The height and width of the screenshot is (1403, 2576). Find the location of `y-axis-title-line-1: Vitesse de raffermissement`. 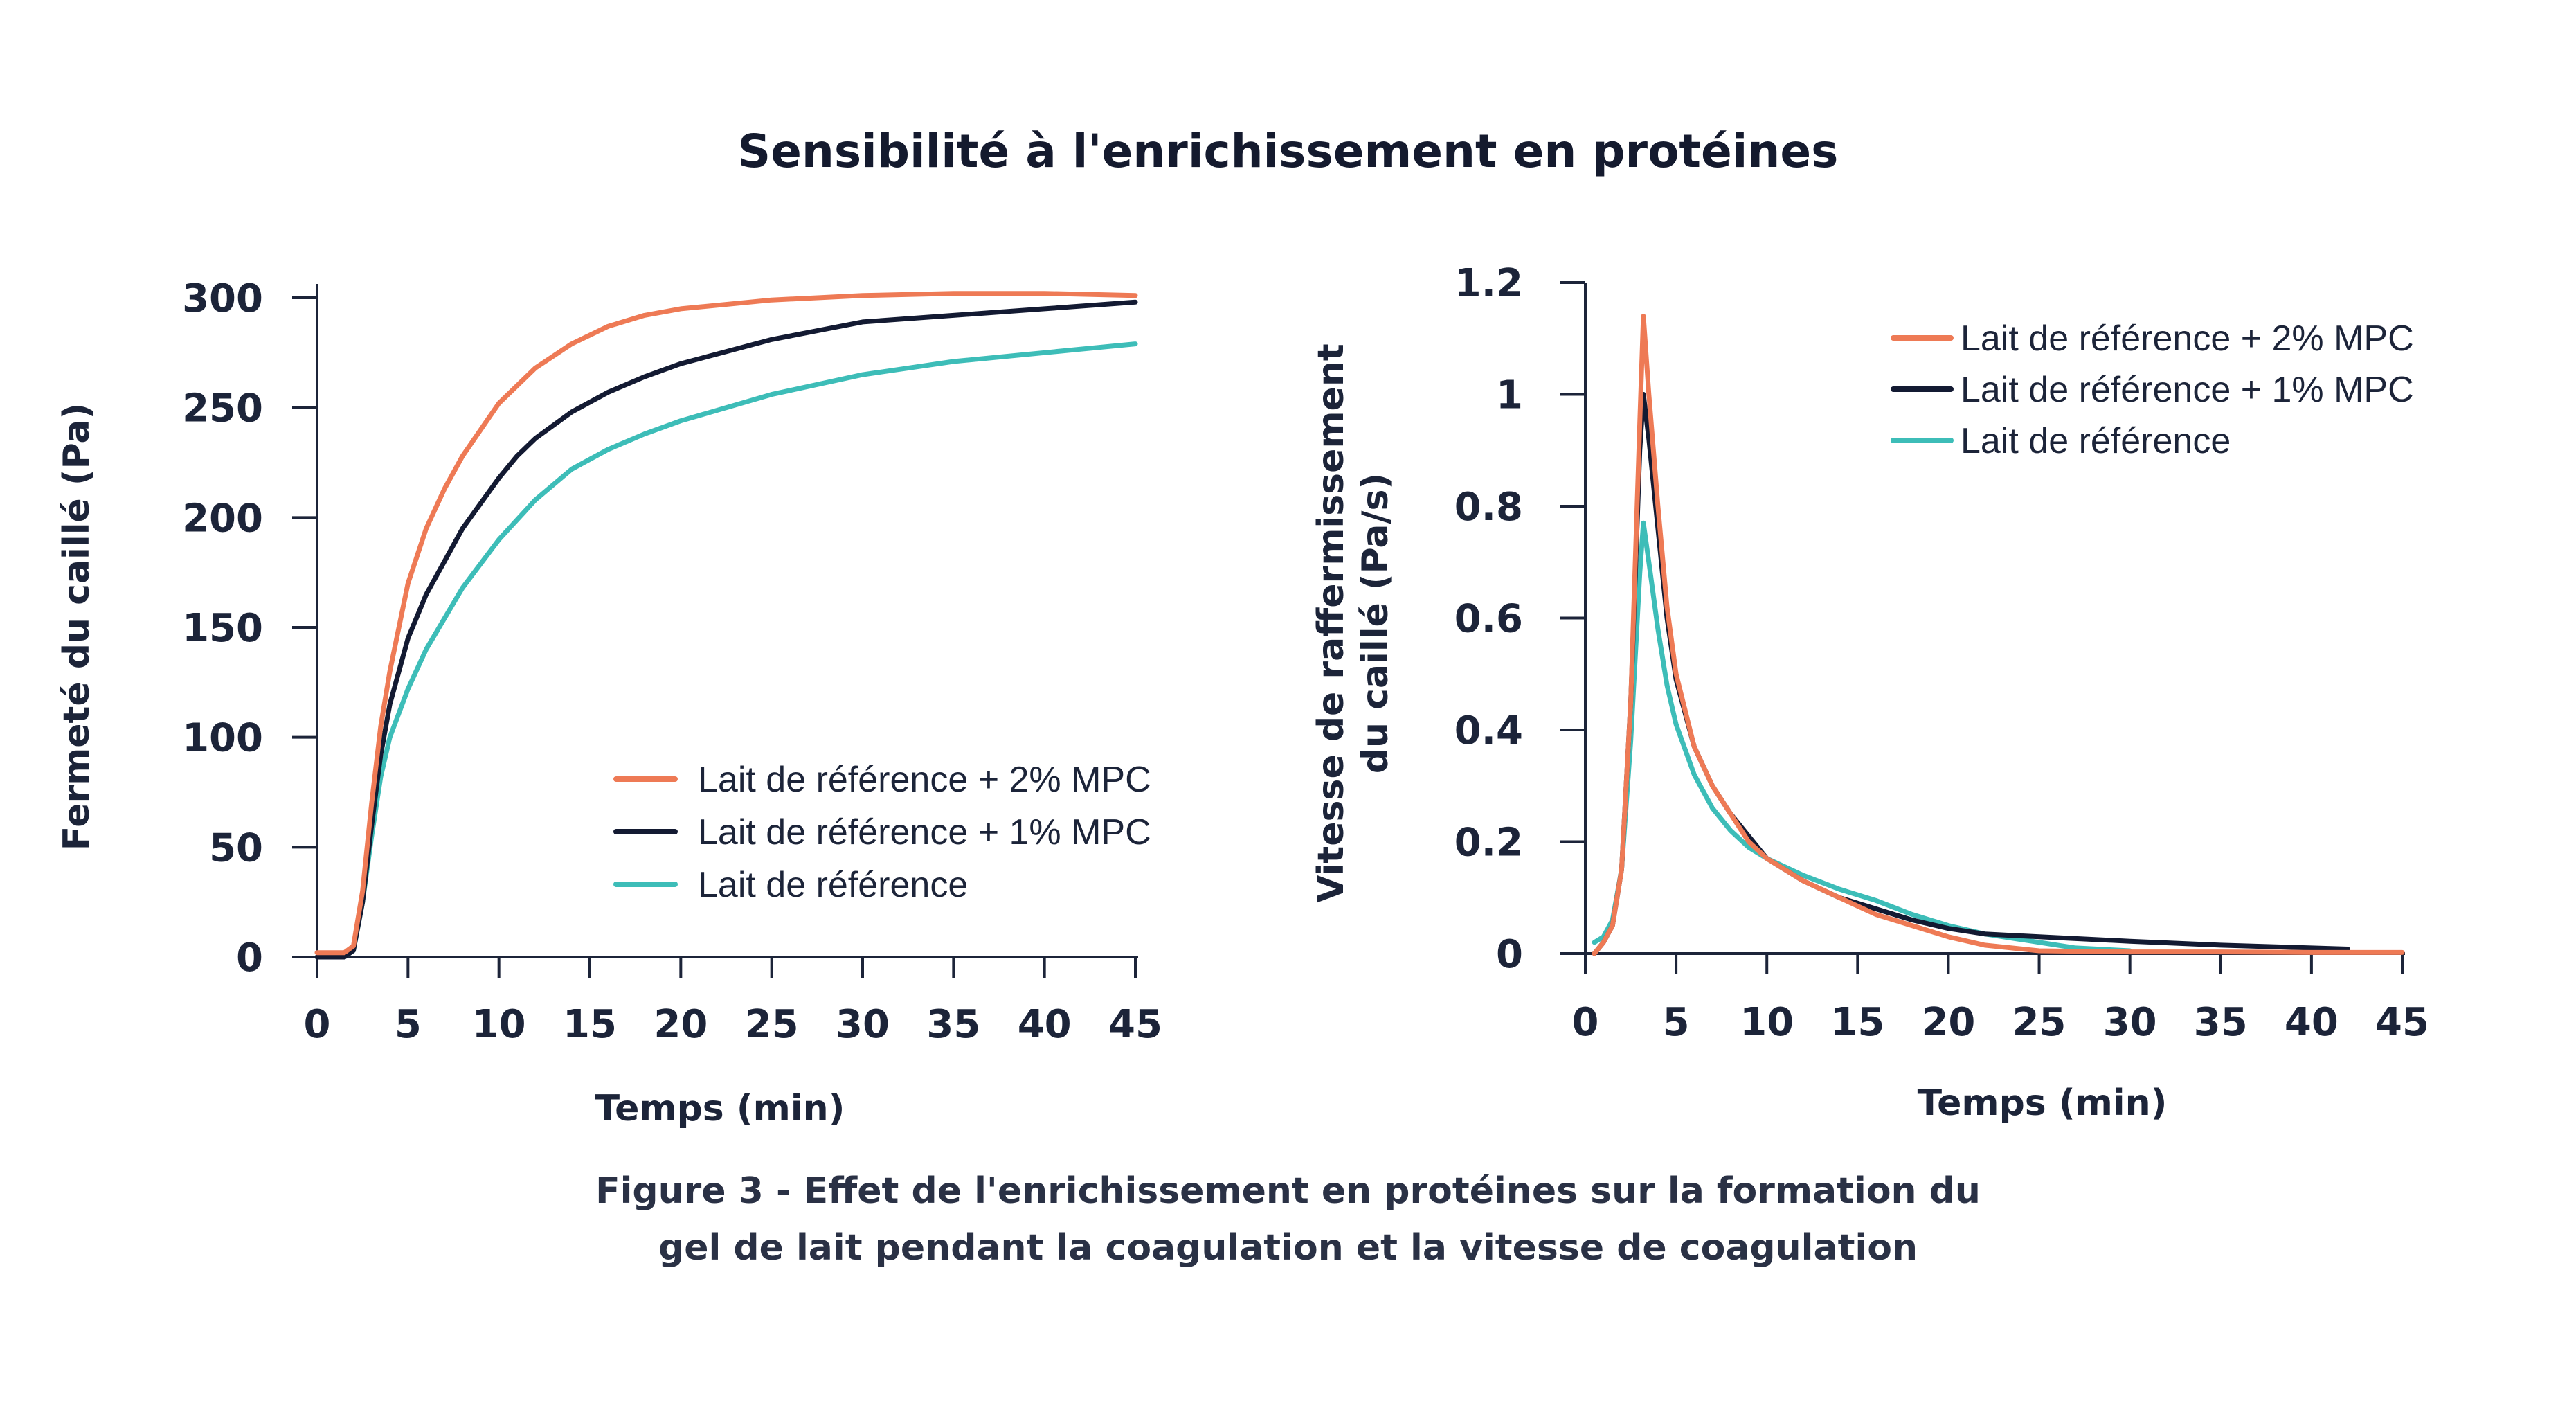

y-axis-title-line-1: Vitesse de raffermissement is located at coordinates (1331, 622).